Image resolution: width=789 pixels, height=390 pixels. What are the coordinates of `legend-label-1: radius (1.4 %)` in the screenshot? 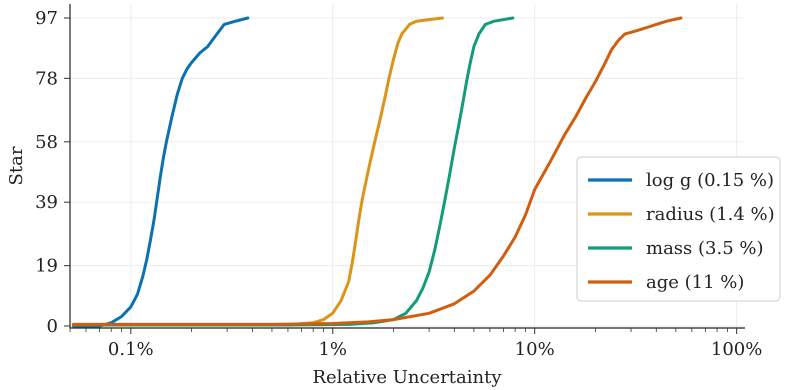 It's located at (710, 214).